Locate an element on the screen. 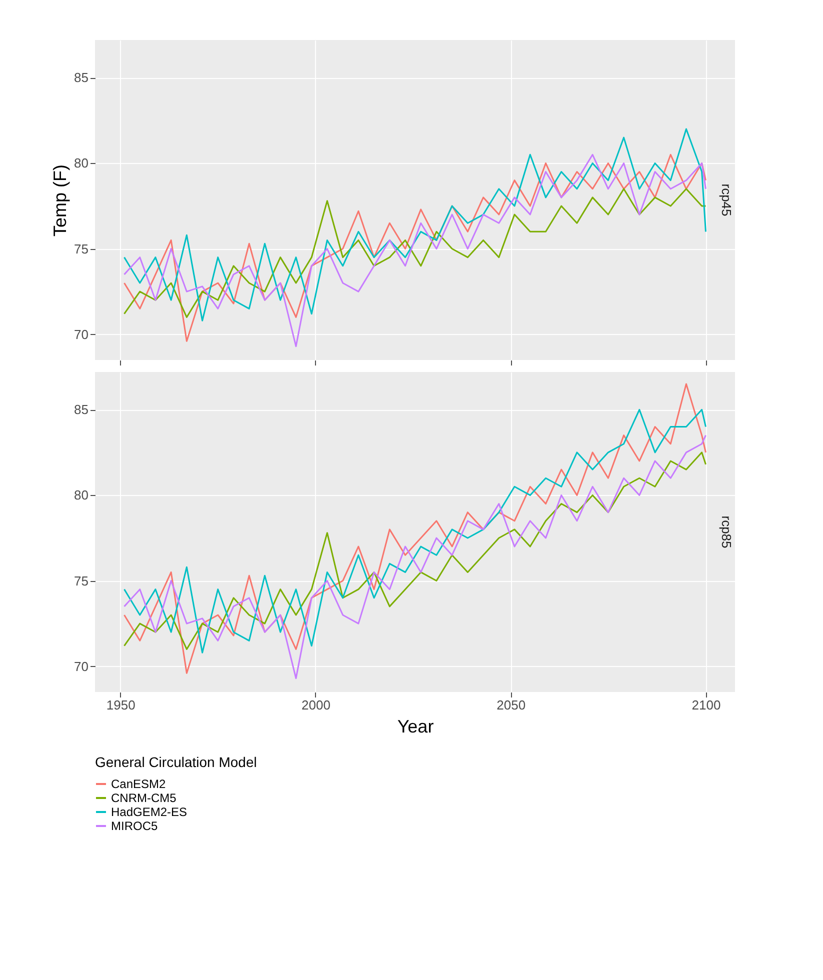  legend-label: HadGEM2-ES is located at coordinates (149, 812).